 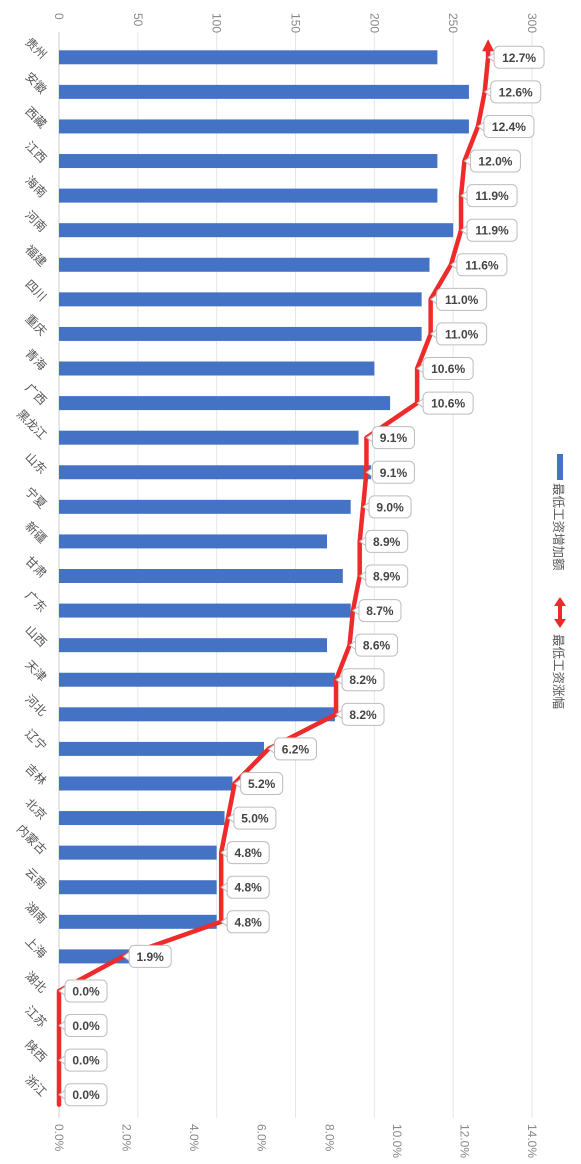 What do you see at coordinates (560, 467) in the screenshot?
I see `legend-swatch-bar` at bounding box center [560, 467].